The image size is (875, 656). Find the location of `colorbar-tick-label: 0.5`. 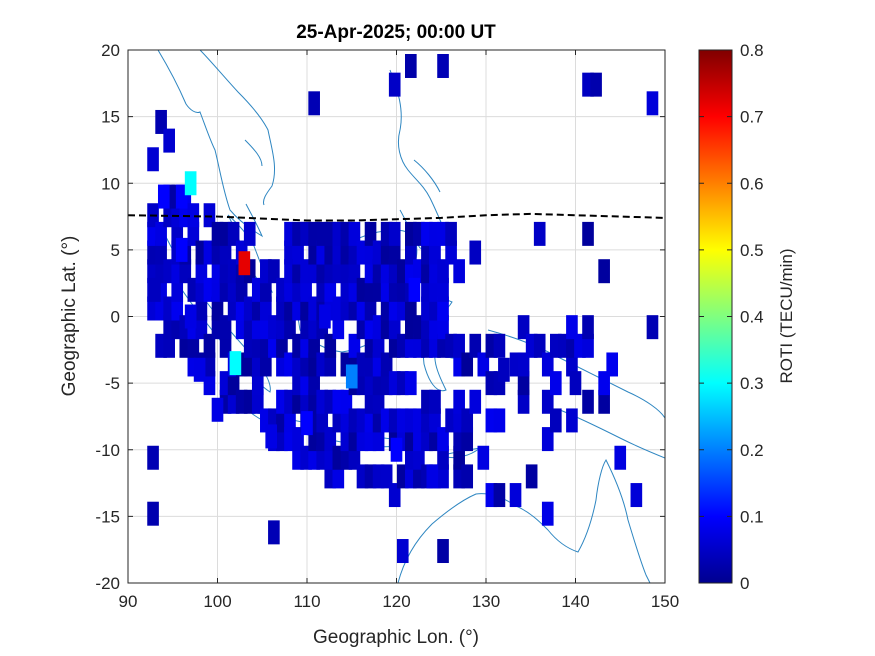

colorbar-tick-label: 0.5 is located at coordinates (752, 250).